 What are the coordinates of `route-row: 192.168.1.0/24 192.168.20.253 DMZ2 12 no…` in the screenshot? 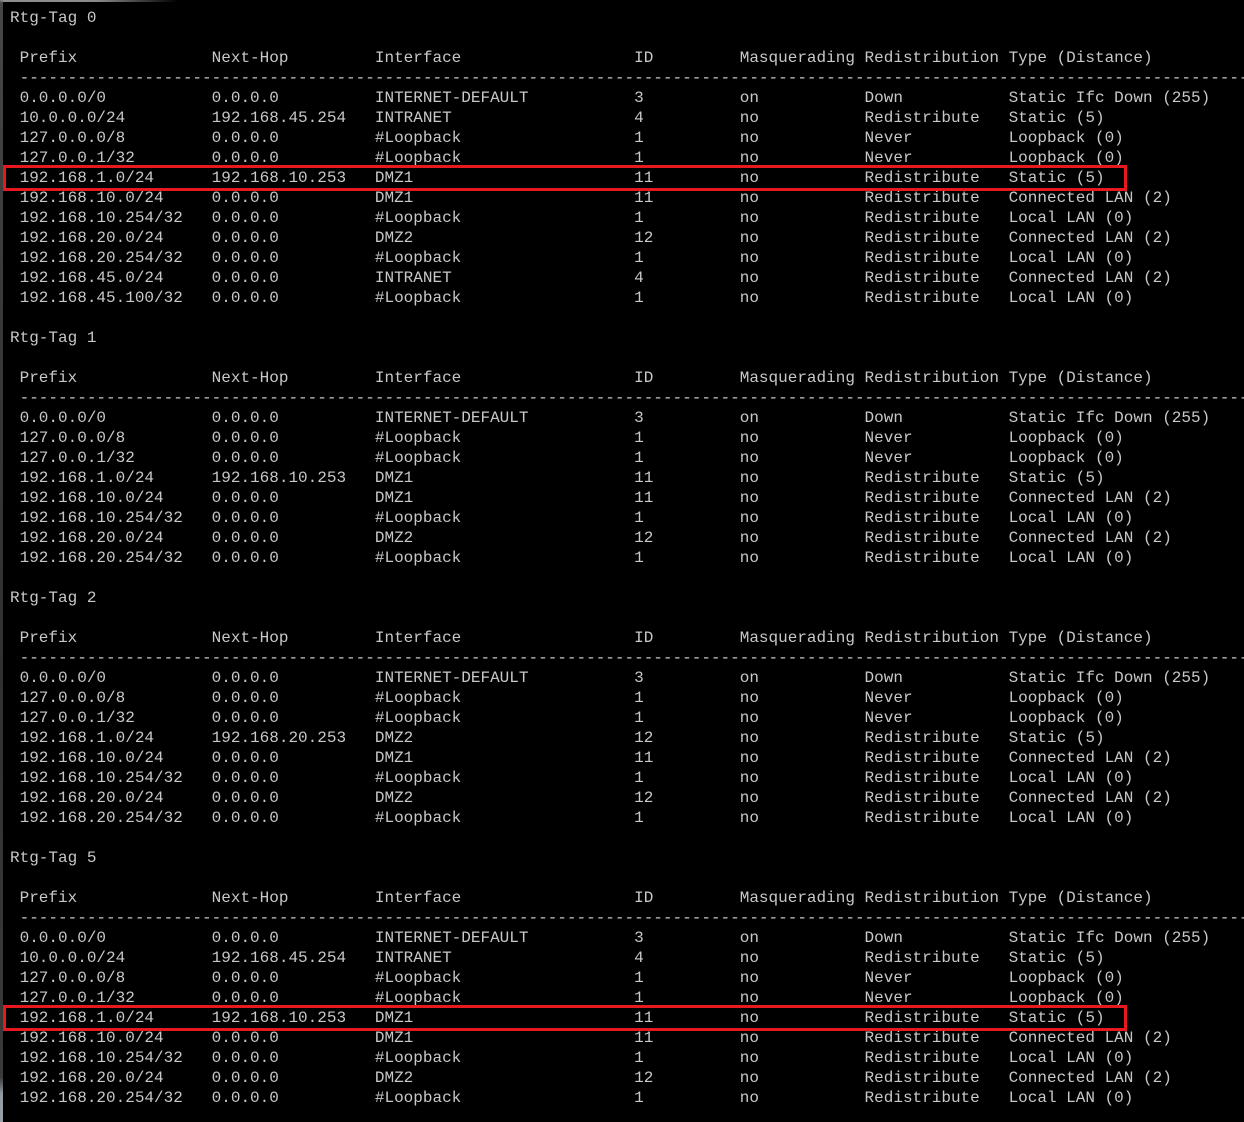 It's located at (557, 738).